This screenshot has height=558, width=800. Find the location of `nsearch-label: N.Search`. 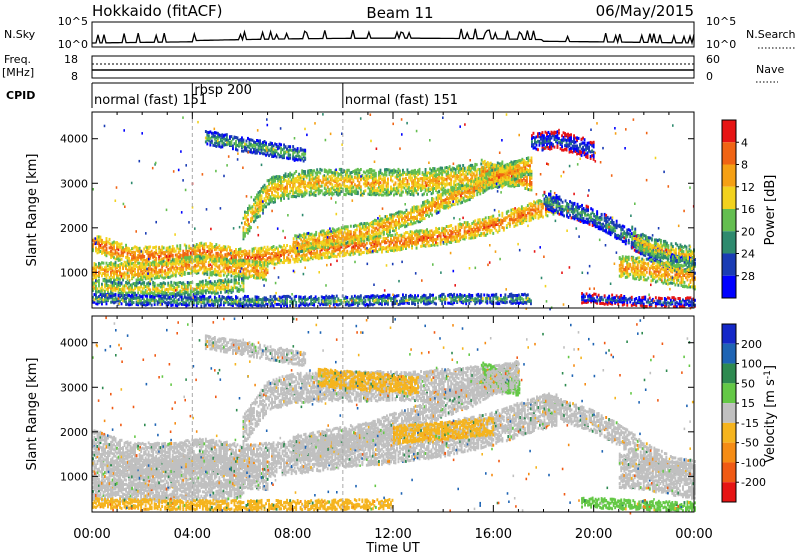

nsearch-label: N.Search is located at coordinates (771, 34).